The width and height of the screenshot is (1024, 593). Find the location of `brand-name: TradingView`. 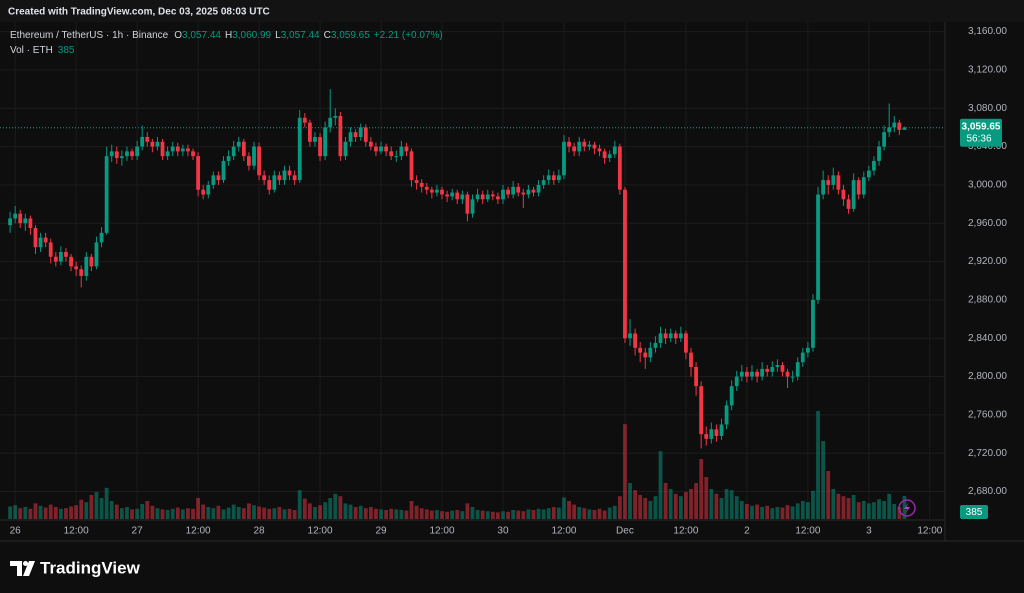

brand-name: TradingView is located at coordinates (90, 567).